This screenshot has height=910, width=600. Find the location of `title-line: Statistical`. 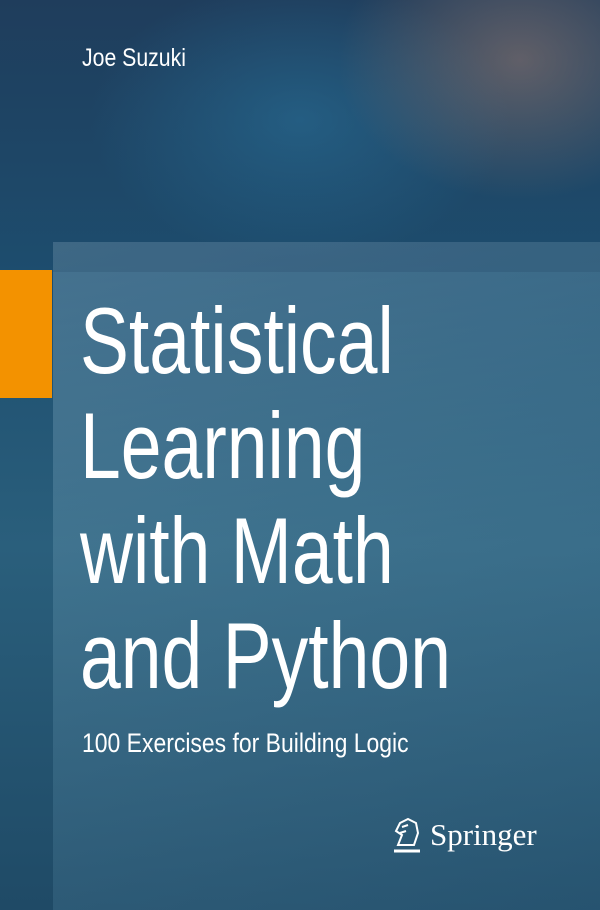

title-line: Statistical is located at coordinates (237, 340).